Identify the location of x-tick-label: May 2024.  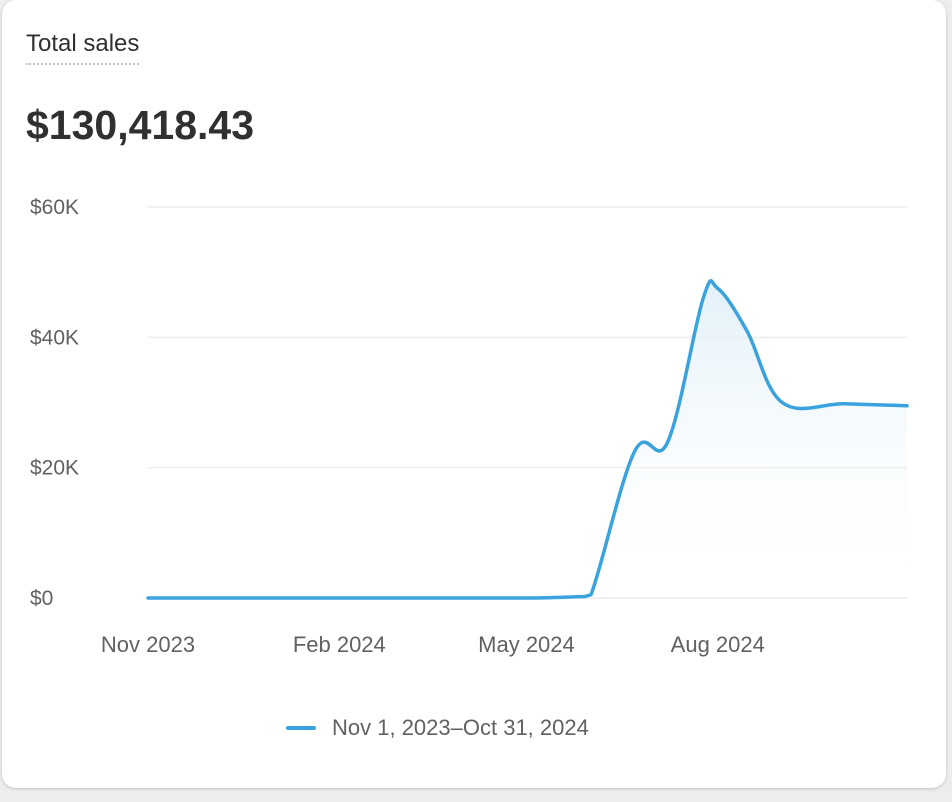
(526, 644).